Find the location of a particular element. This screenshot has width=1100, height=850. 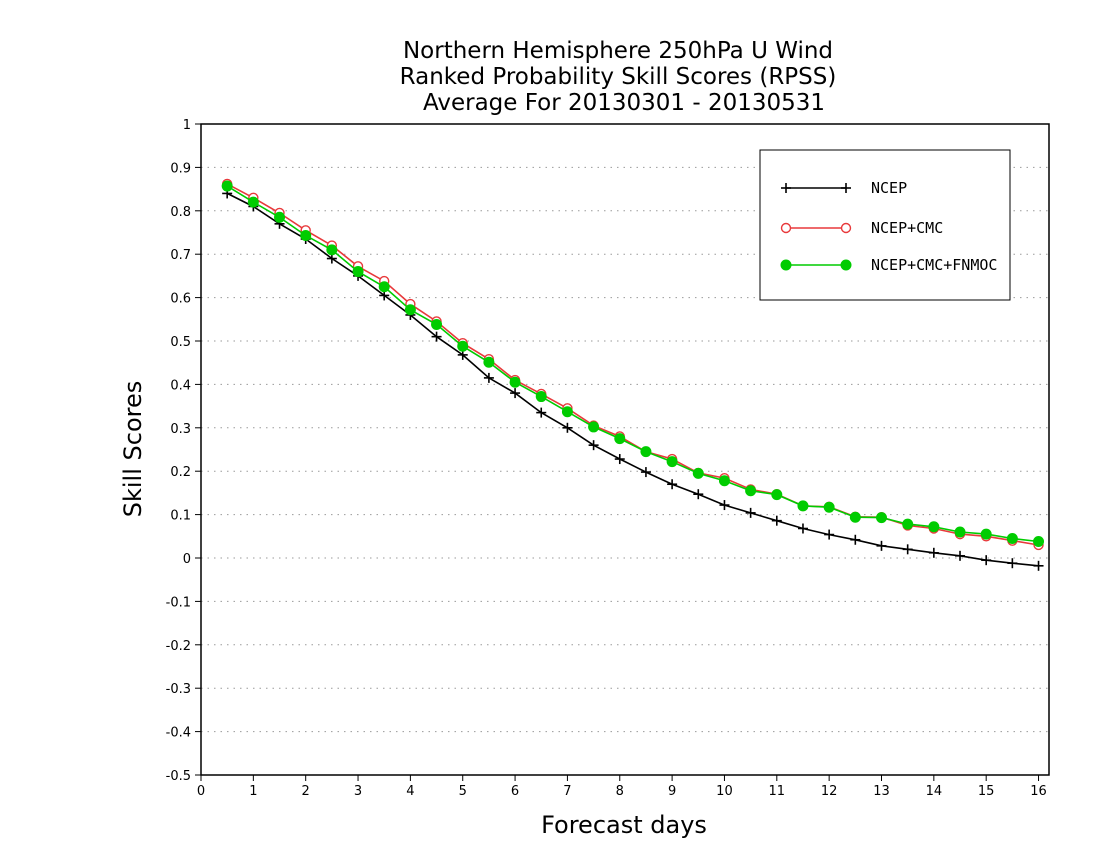

y-tick-label: 0.7 is located at coordinates (180, 255).